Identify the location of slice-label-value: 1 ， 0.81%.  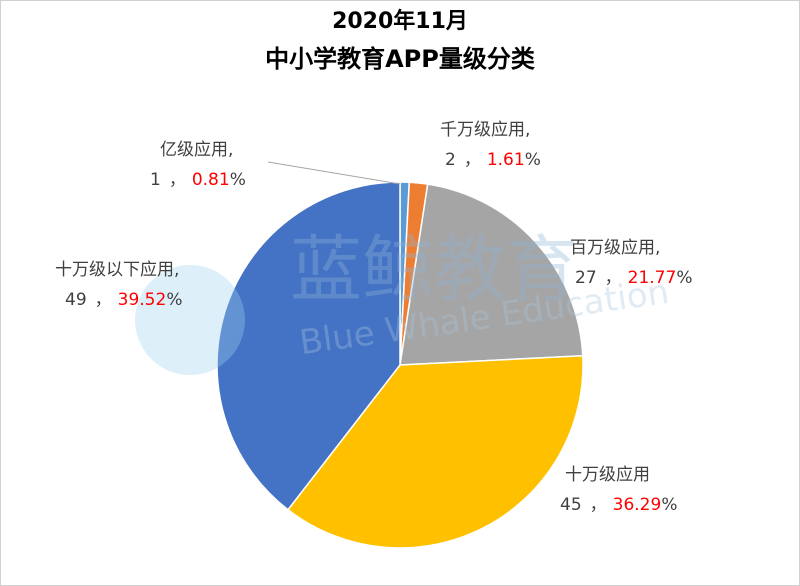
(198, 180).